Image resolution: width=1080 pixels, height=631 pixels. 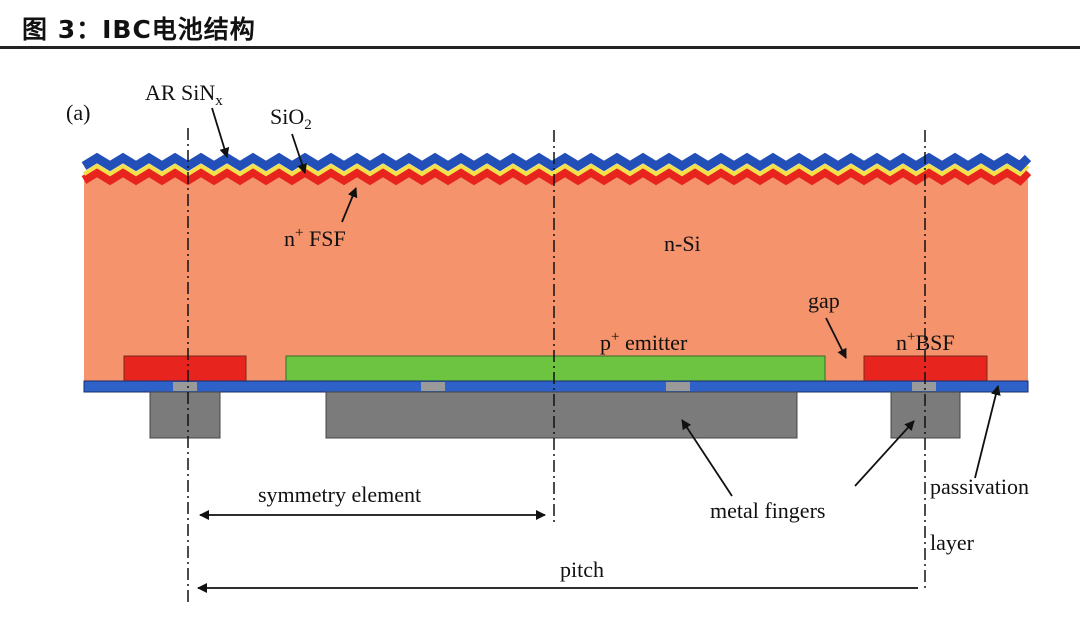 I want to click on fsf-label: n+ FSF, so click(x=315, y=238).